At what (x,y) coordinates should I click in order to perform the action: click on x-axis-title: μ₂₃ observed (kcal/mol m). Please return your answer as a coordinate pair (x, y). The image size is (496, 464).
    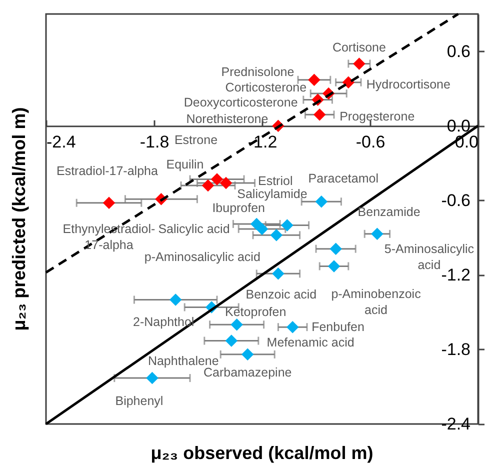
    Looking at the image, I should click on (262, 453).